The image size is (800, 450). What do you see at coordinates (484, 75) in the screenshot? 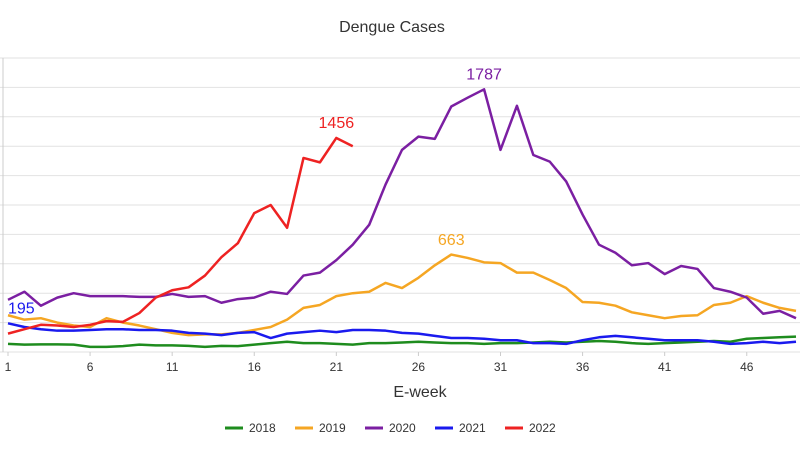
I see `data-label: 1787` at bounding box center [484, 75].